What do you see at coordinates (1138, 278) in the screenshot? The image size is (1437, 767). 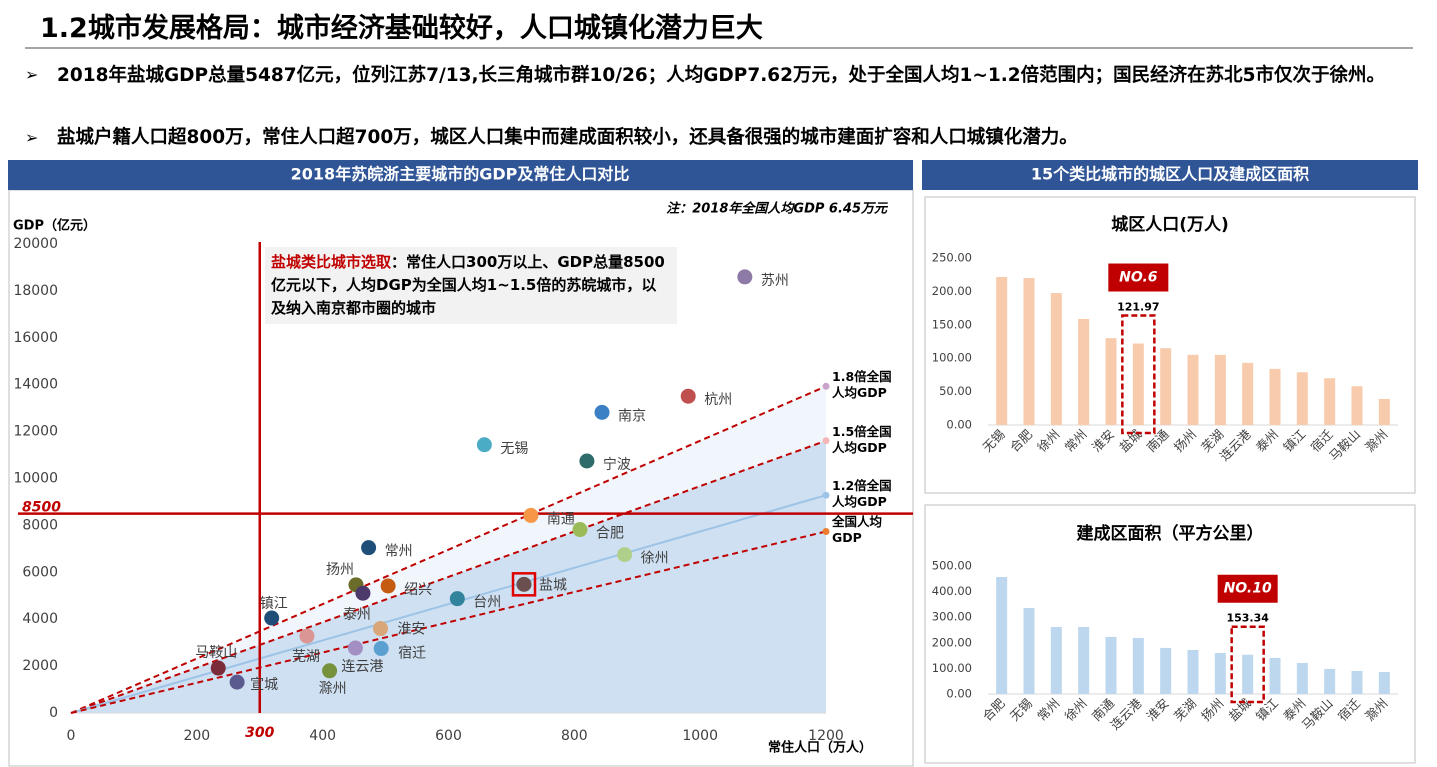 I see `rank-label: NO.6` at bounding box center [1138, 278].